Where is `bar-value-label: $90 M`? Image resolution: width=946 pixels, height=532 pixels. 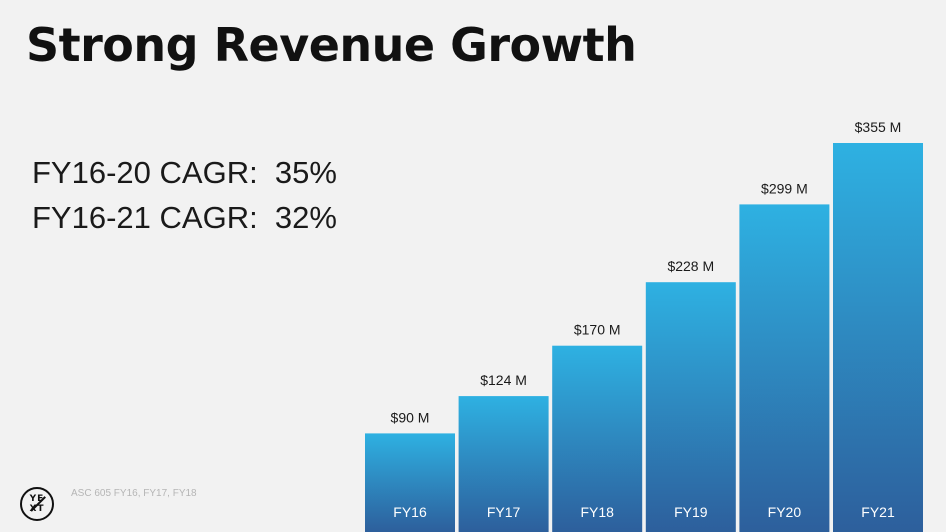 bar-value-label: $90 M is located at coordinates (410, 417).